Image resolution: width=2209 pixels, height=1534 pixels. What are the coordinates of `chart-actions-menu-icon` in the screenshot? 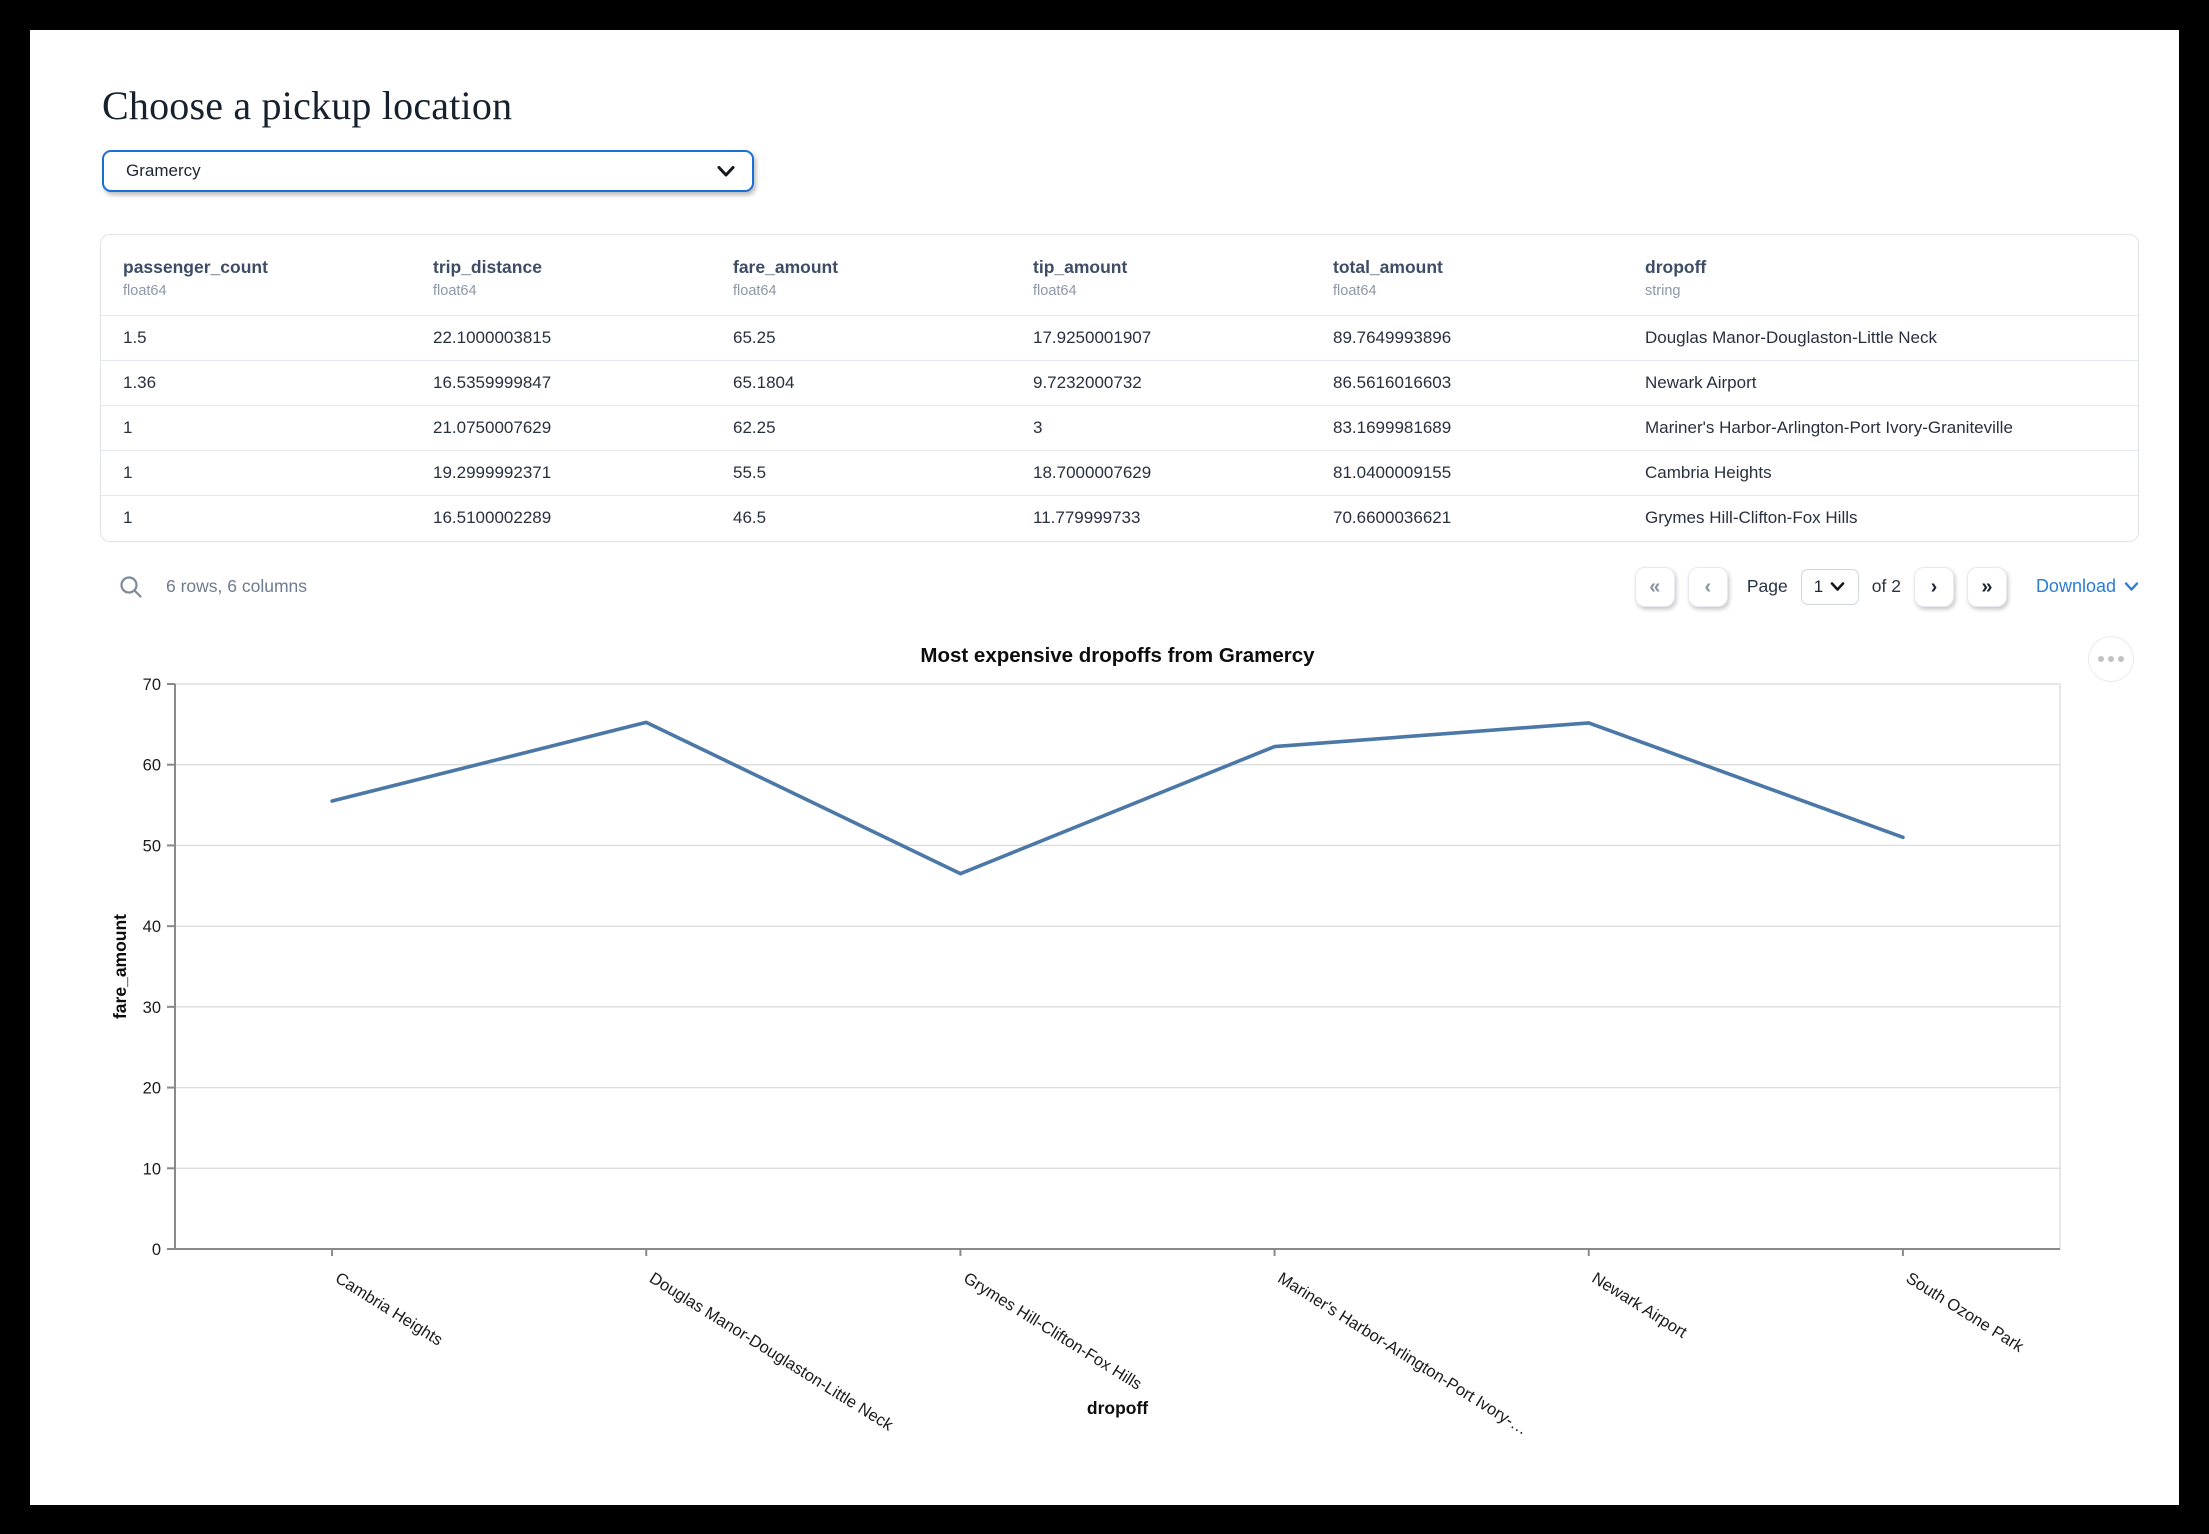 It's located at (2111, 658).